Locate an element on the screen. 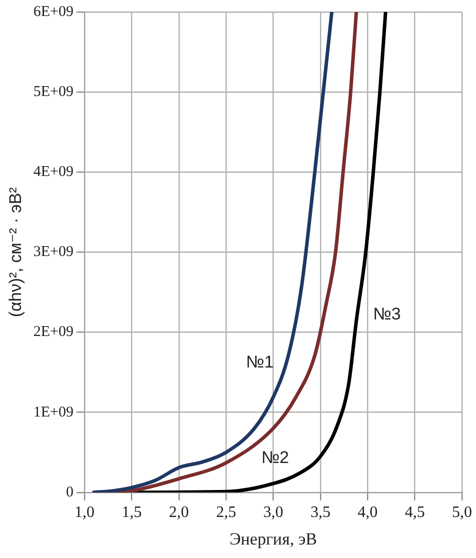 This screenshot has width=476, height=558. series-label: №3 is located at coordinates (387, 314).